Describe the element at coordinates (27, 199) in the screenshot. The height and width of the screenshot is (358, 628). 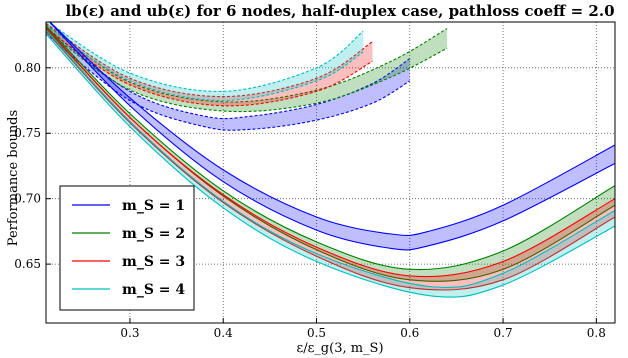
I see `y-tick-label: 0.70` at that location.